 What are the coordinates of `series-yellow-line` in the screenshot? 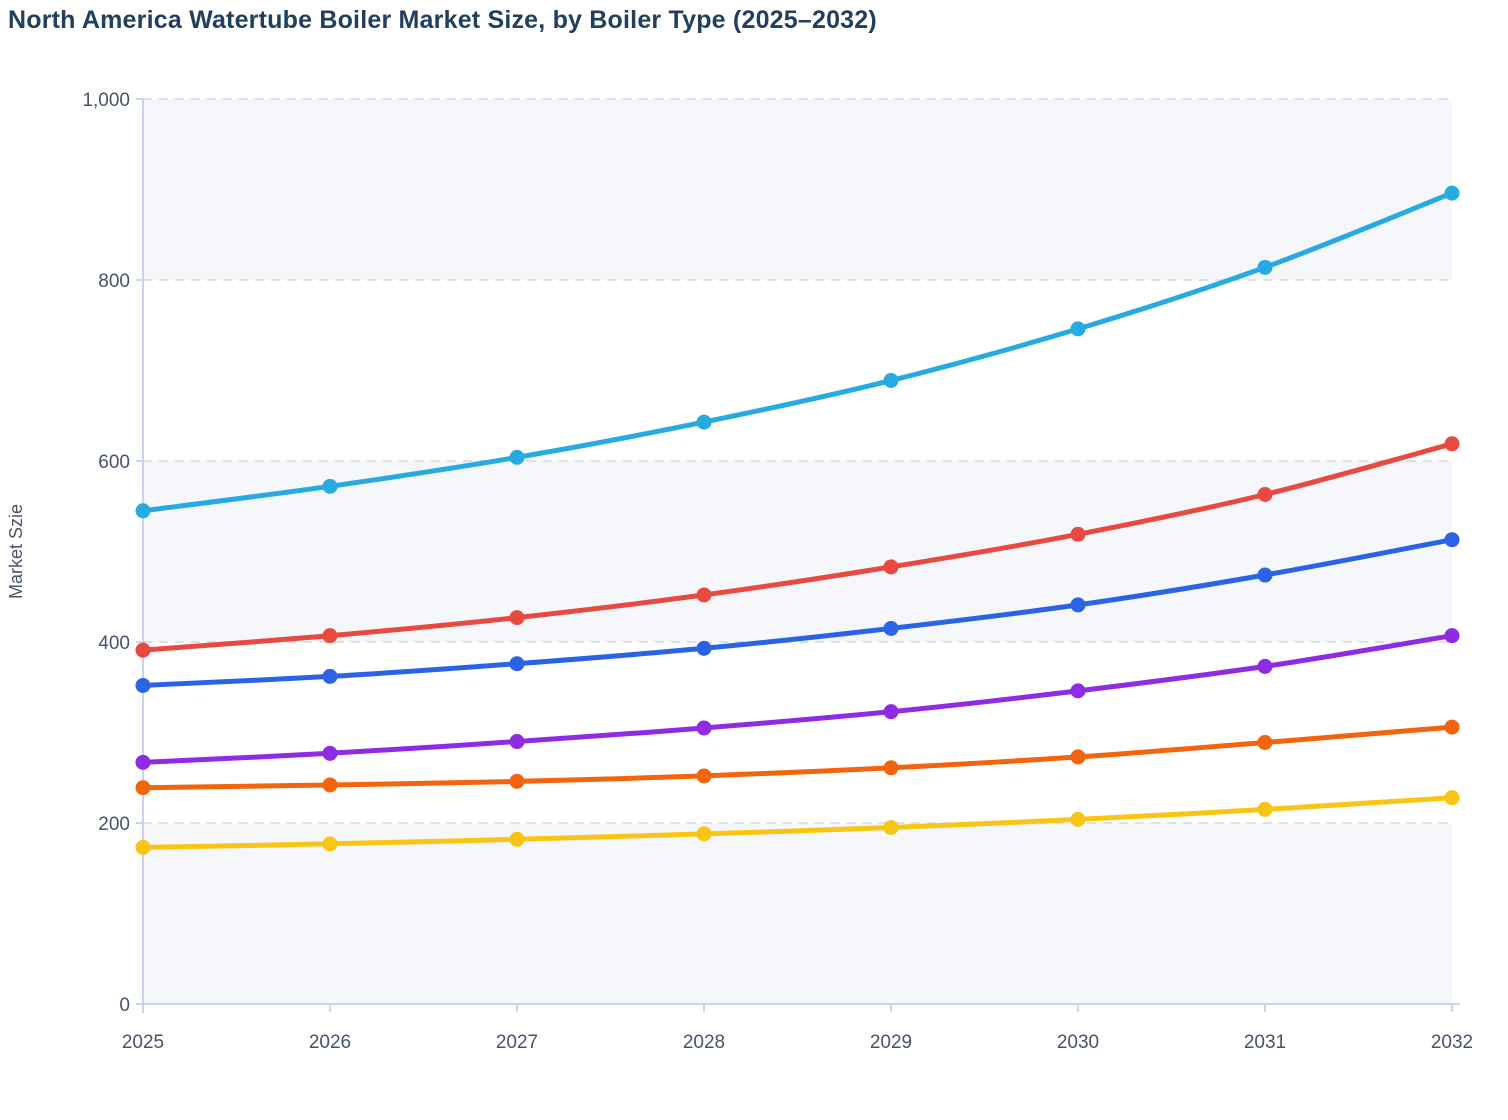 It's located at (797, 822).